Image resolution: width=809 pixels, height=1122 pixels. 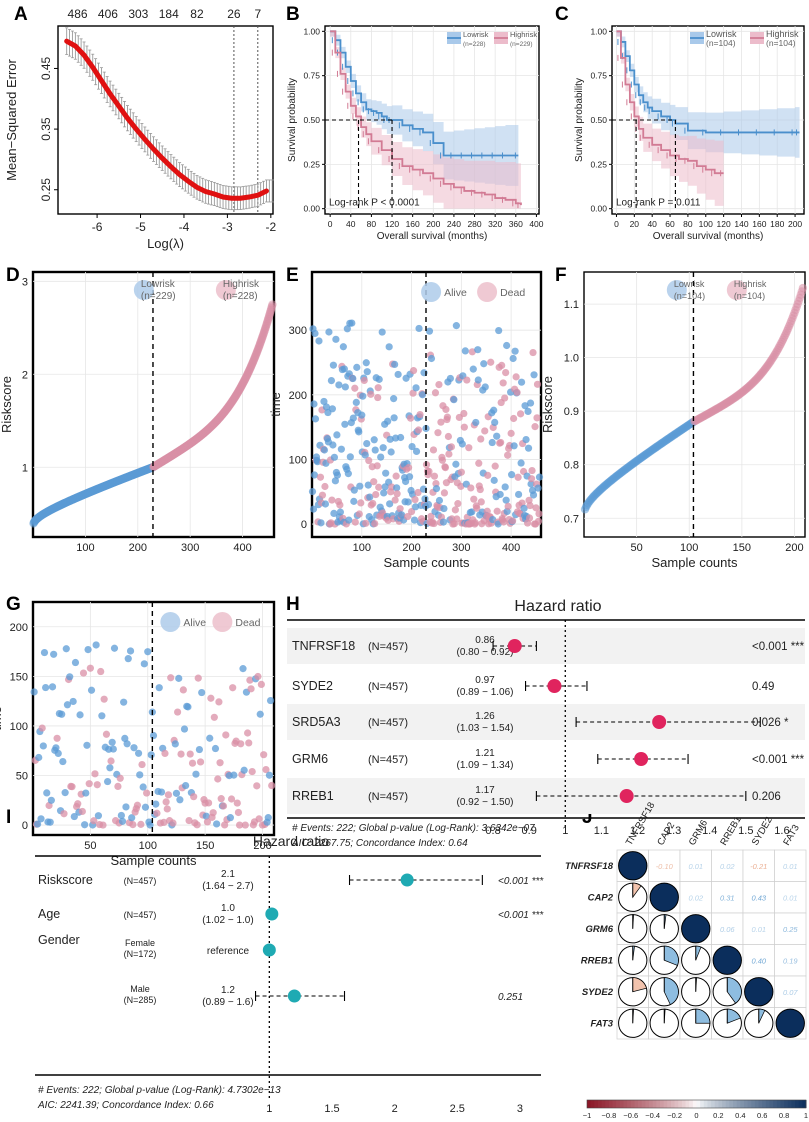 What do you see at coordinates (598, 209) in the screenshot?
I see `y-tick-label: 0.00` at bounding box center [598, 209].